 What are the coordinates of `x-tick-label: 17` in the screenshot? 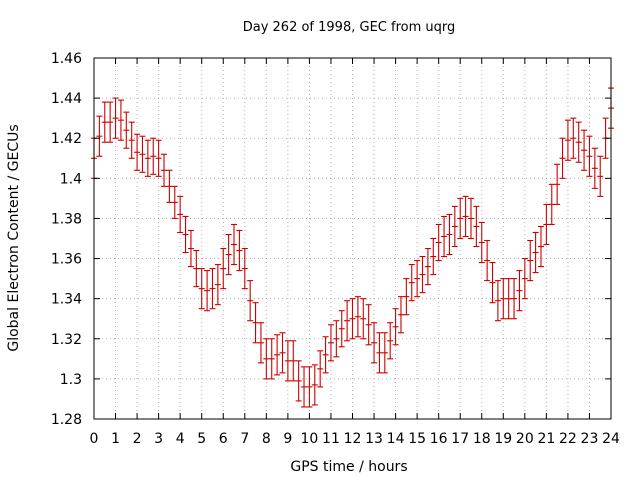 It's located at (460, 439).